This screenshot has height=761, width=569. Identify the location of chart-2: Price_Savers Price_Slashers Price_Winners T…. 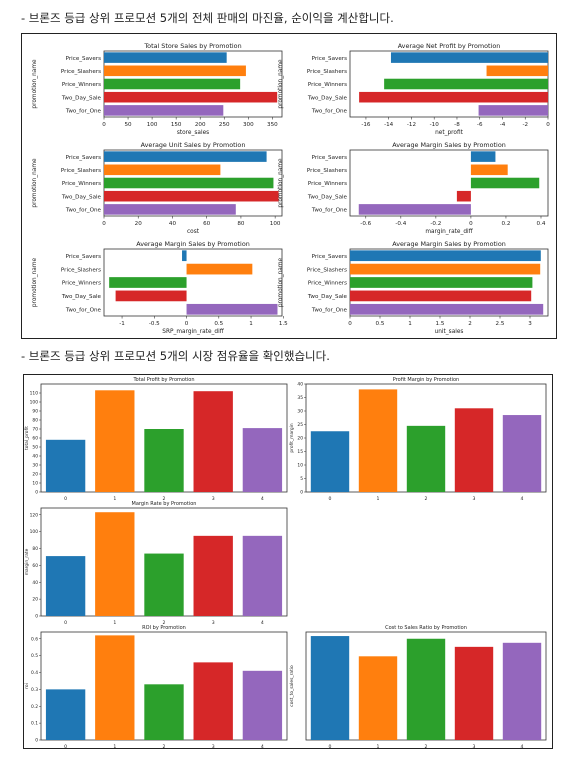
(157, 188).